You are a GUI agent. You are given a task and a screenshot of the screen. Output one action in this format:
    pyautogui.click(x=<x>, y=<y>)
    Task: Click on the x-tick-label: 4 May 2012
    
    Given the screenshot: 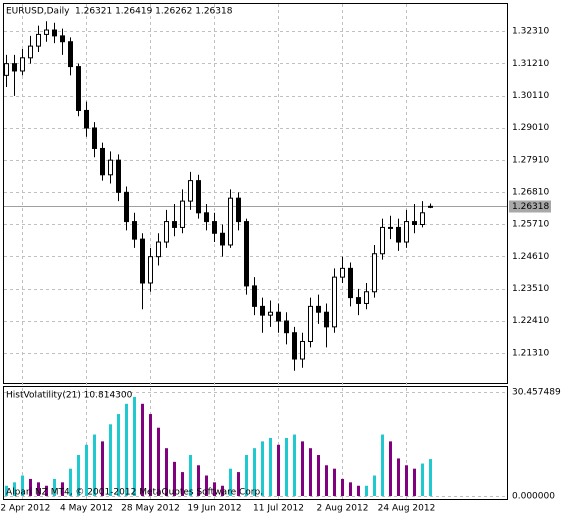 What is the action you would take?
    pyautogui.click(x=86, y=509)
    